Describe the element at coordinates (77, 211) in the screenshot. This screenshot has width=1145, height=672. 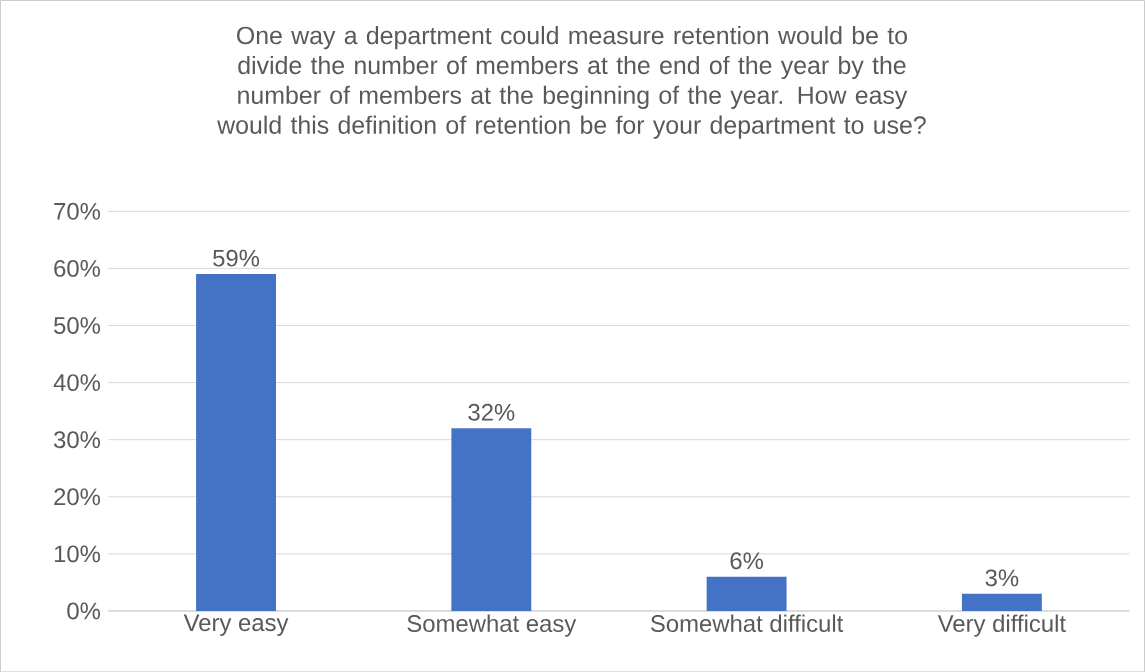
I see `y-tick-label: 70%` at that location.